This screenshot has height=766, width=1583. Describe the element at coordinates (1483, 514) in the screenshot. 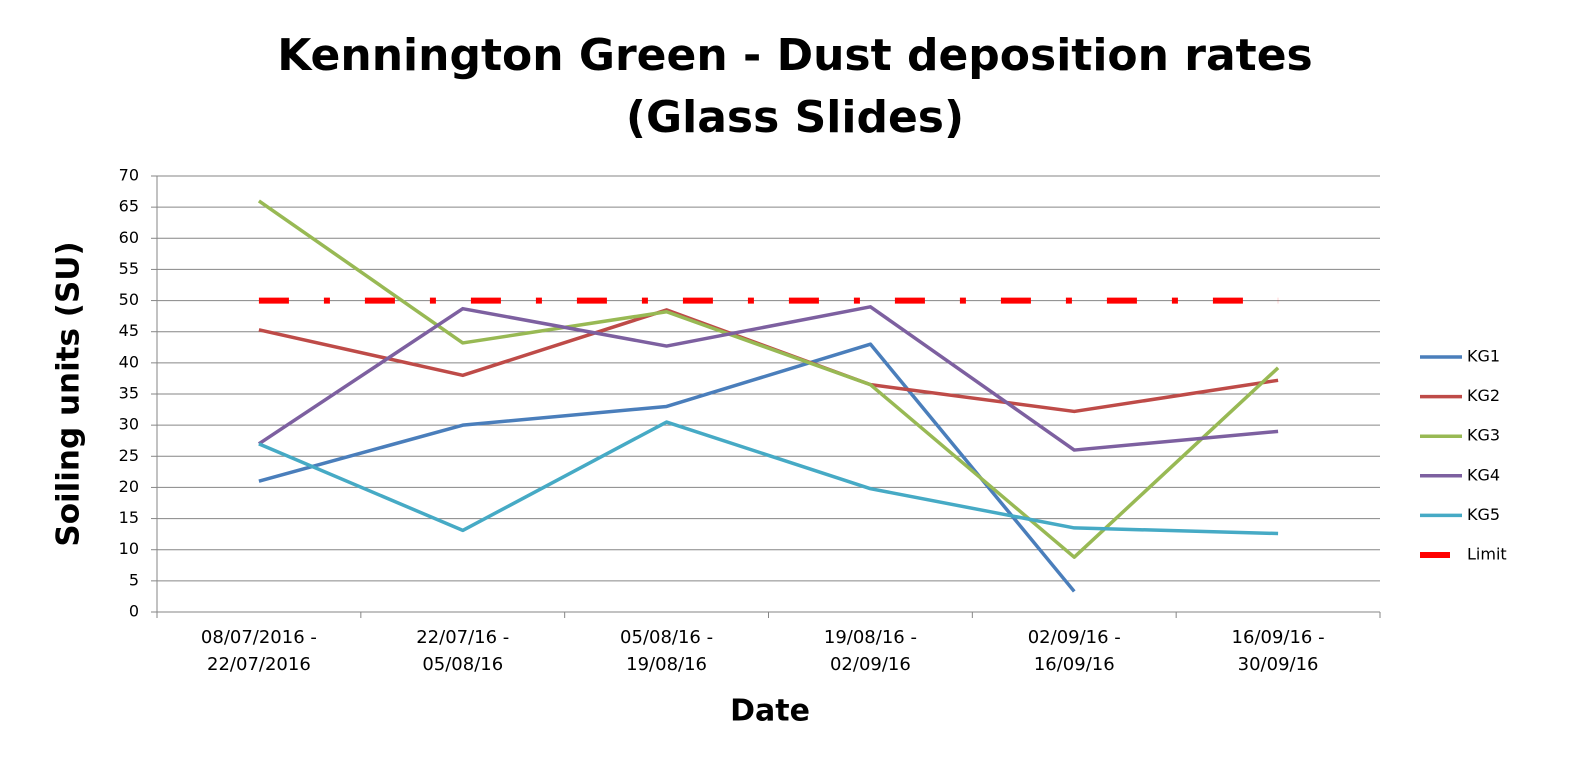

I see `legend-label: KG5` at that location.